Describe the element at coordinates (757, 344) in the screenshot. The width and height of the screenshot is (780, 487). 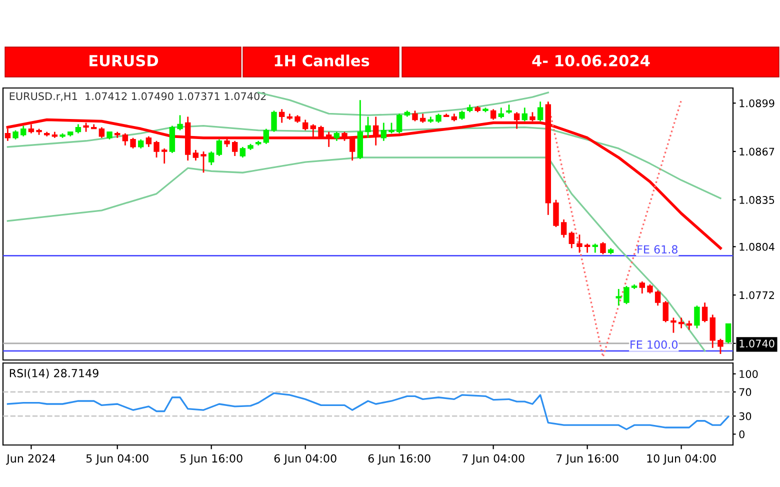
I see `y-tick-label: 1.0740` at that location.